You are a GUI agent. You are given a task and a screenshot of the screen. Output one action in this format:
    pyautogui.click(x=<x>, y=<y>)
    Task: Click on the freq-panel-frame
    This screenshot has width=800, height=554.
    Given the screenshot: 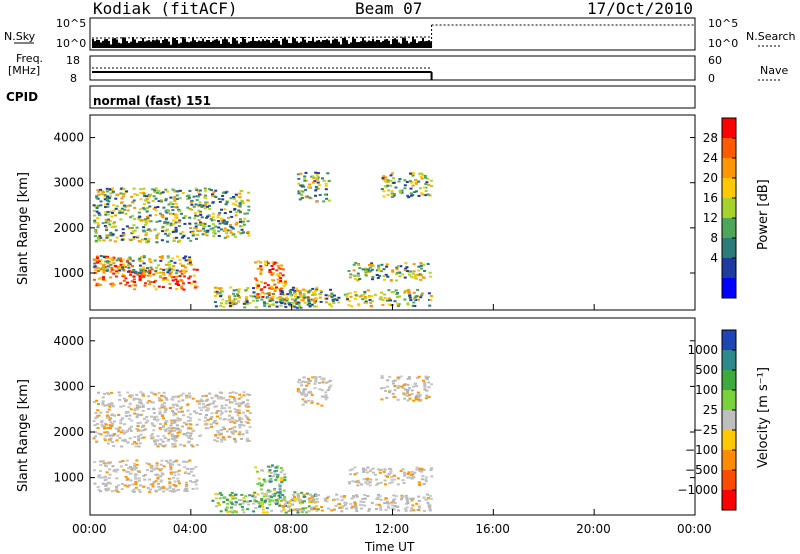 What is the action you would take?
    pyautogui.click(x=392, y=68)
    